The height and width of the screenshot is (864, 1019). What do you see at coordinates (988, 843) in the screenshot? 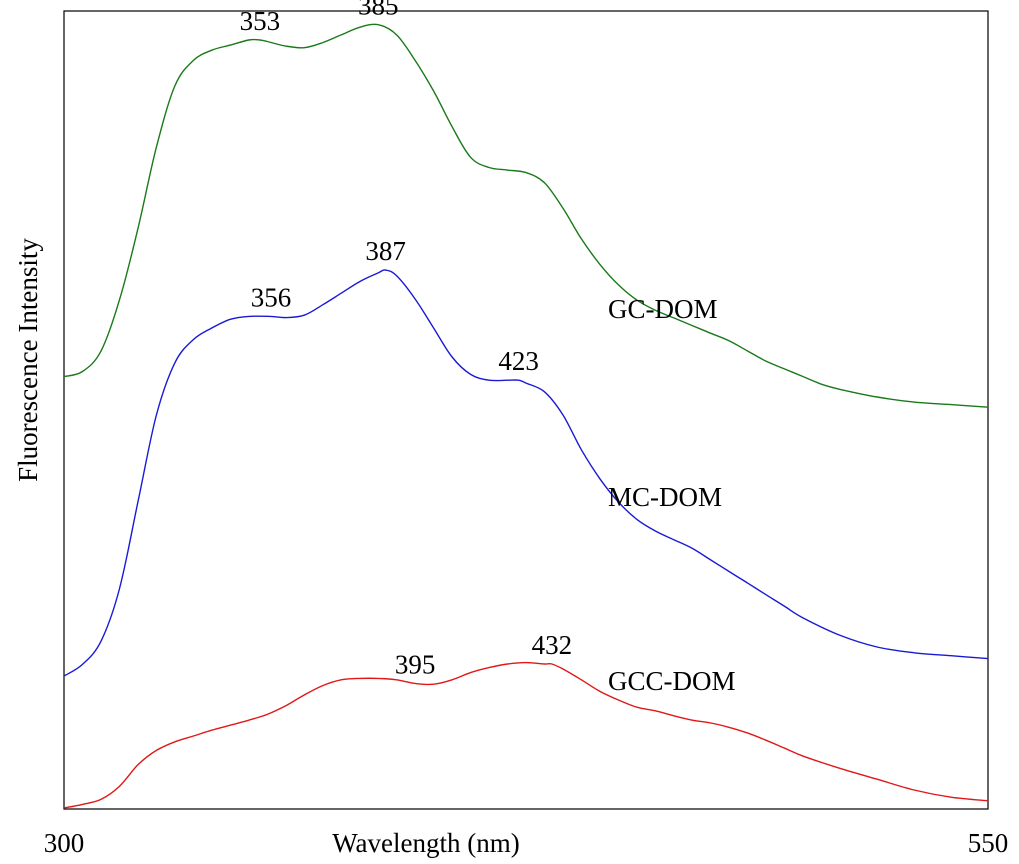
I see `x-tick-label-550: 550` at bounding box center [988, 843].